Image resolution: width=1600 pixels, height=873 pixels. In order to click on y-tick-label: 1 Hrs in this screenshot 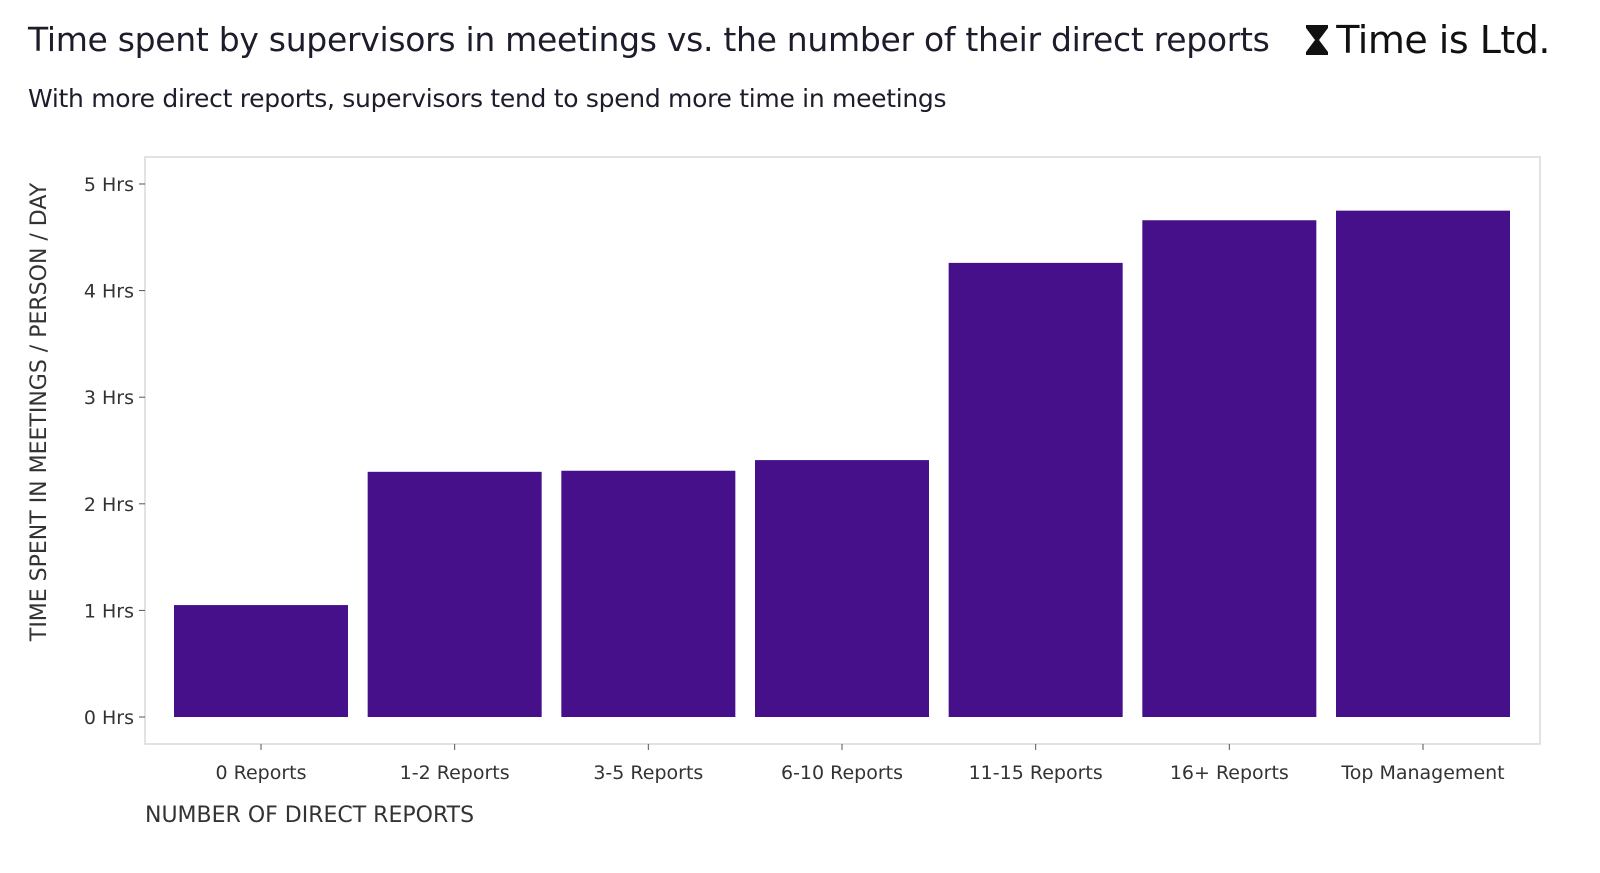, I will do `click(109, 611)`.